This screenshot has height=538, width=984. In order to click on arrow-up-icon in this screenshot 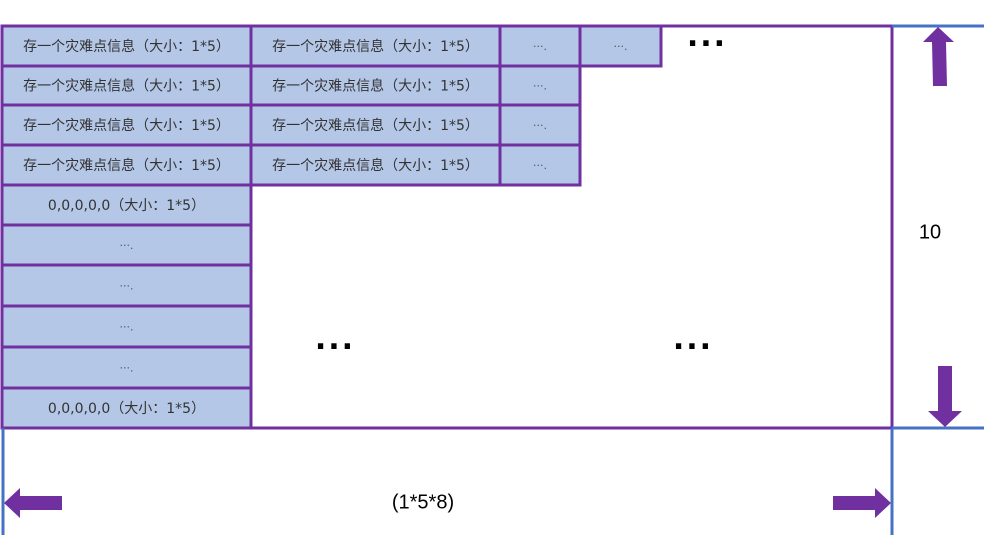, I will do `click(938, 56)`.